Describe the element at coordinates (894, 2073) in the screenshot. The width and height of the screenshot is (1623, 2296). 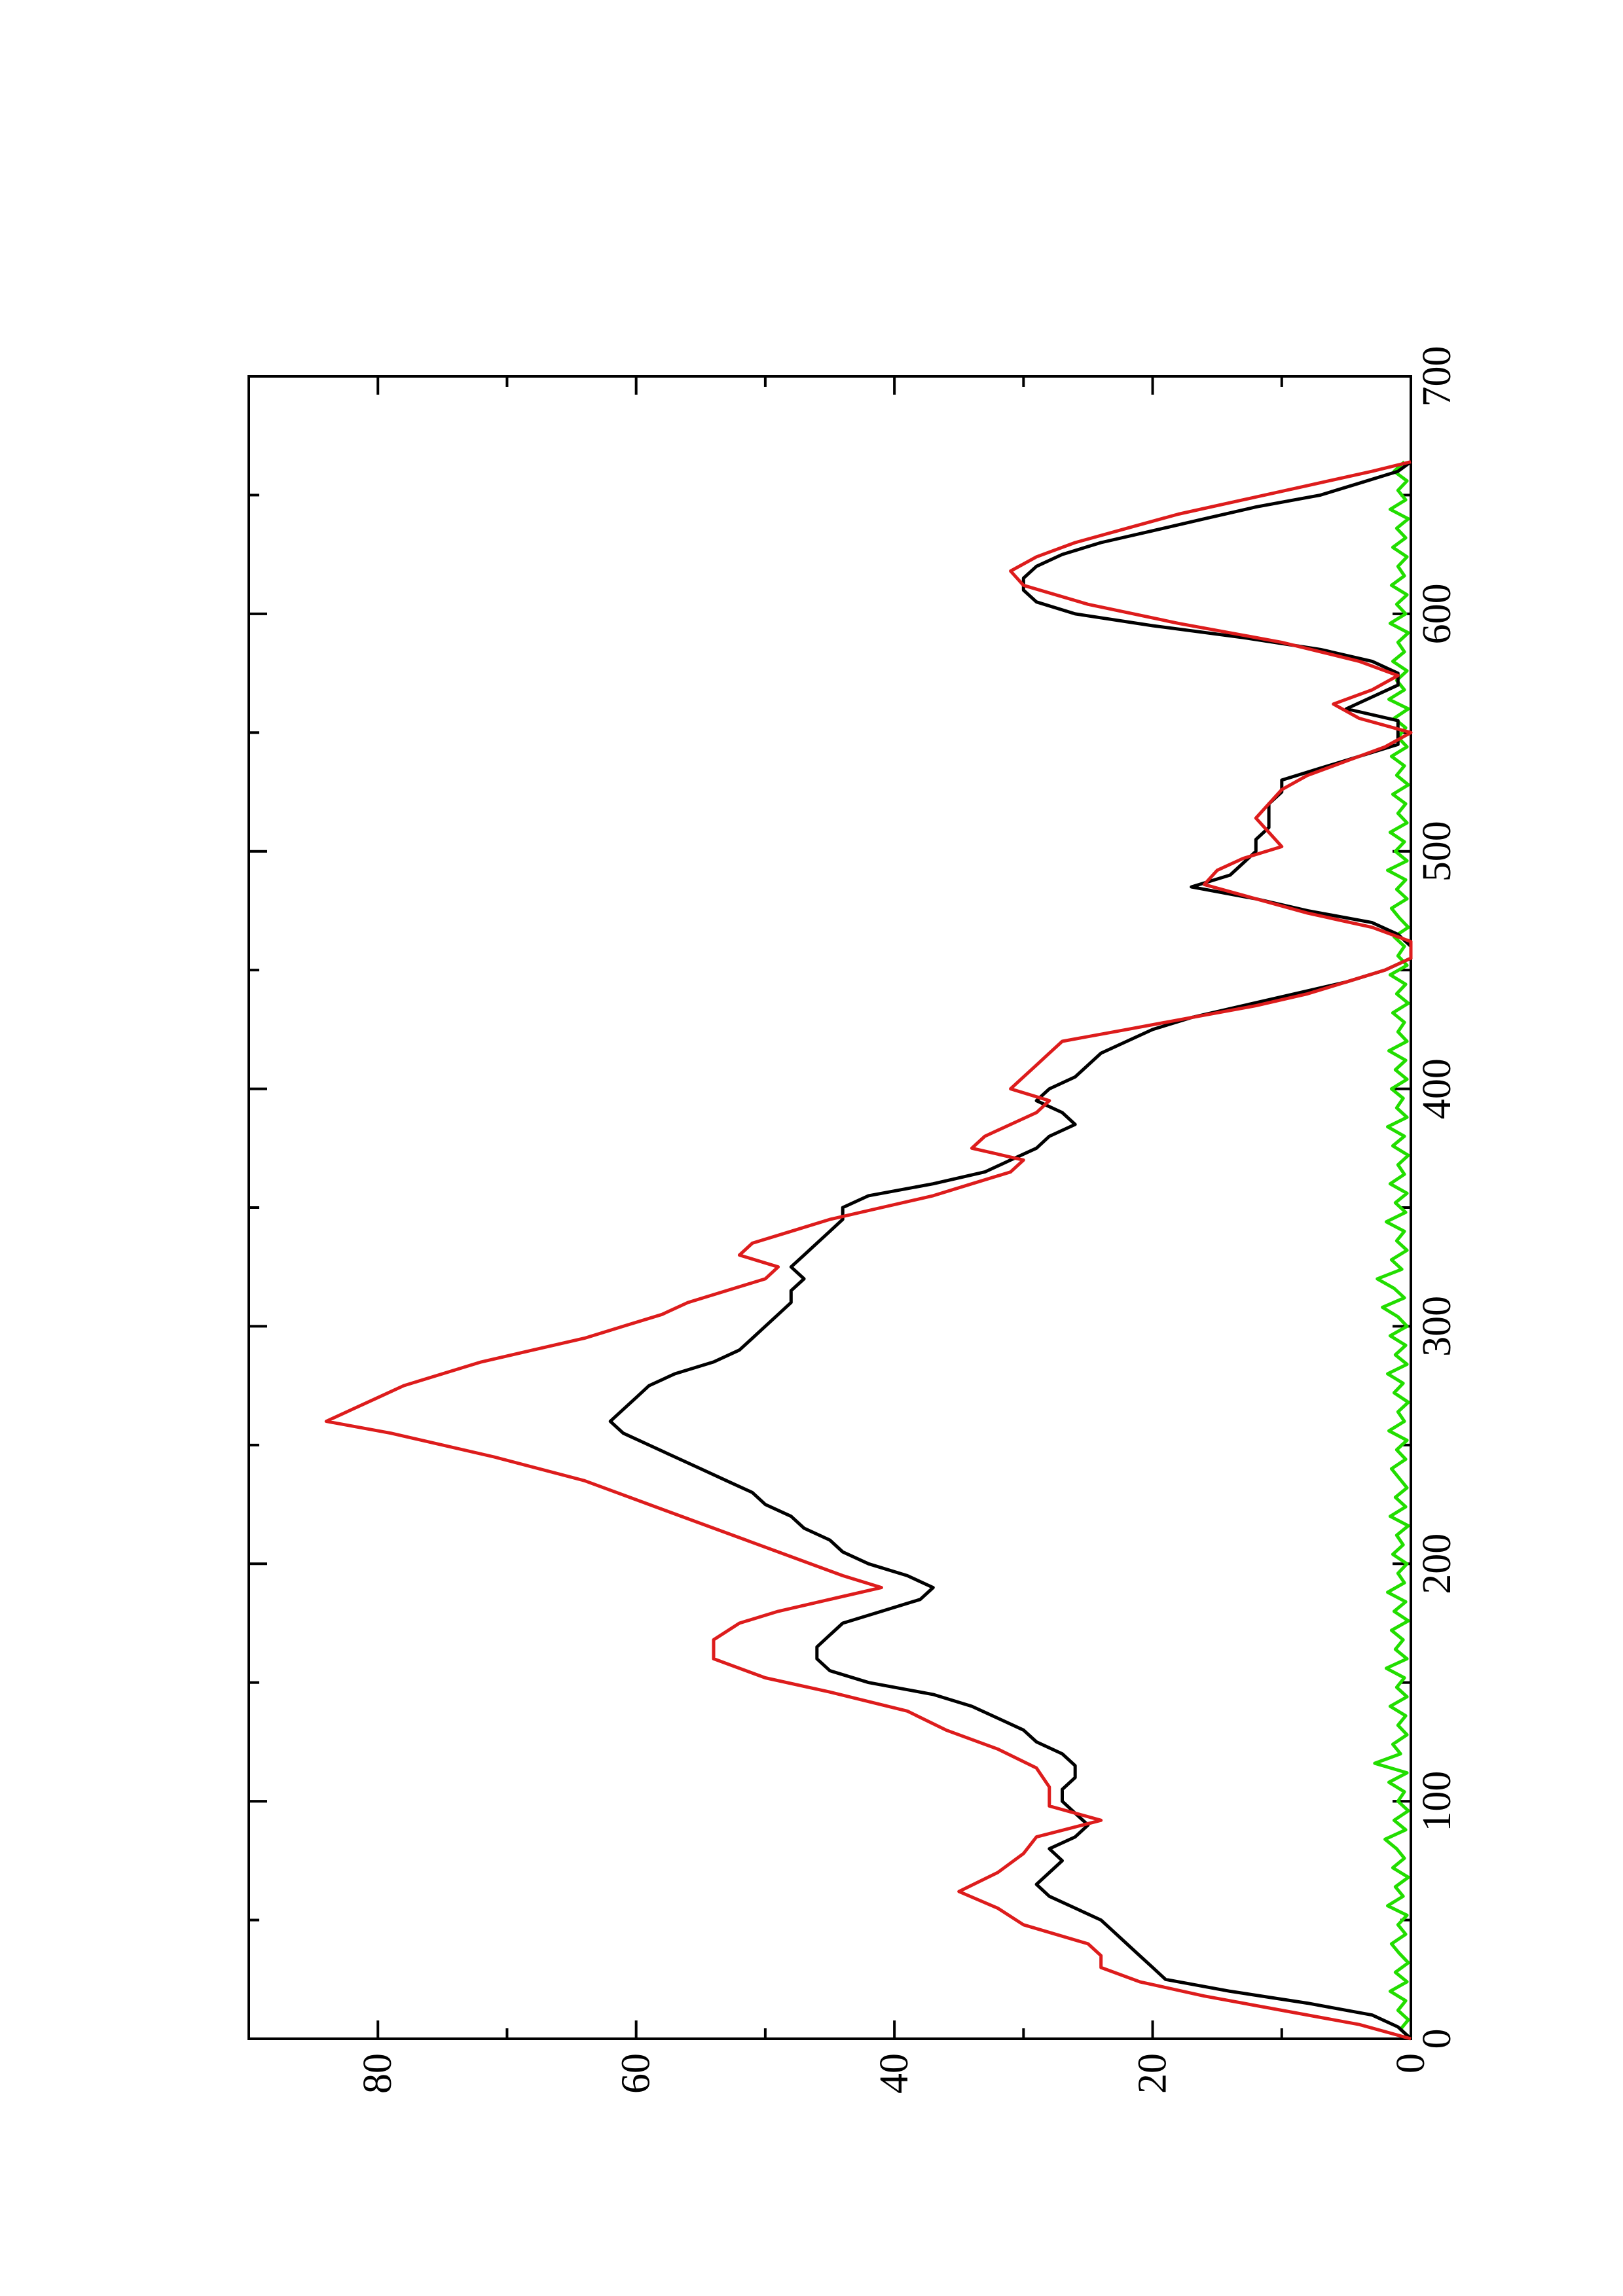
I see `y-tick-label: 40` at that location.